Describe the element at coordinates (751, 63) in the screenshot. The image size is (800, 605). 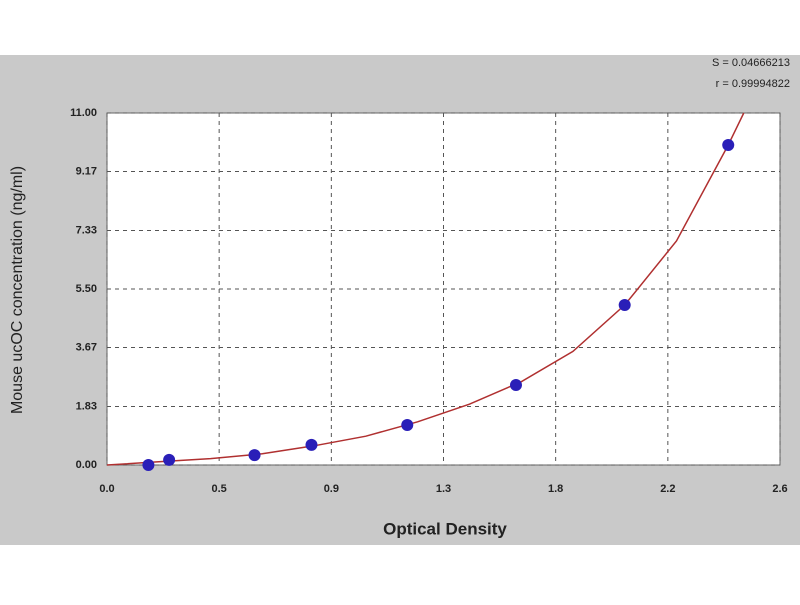
I see `annotation: S = 0.04666213` at that location.